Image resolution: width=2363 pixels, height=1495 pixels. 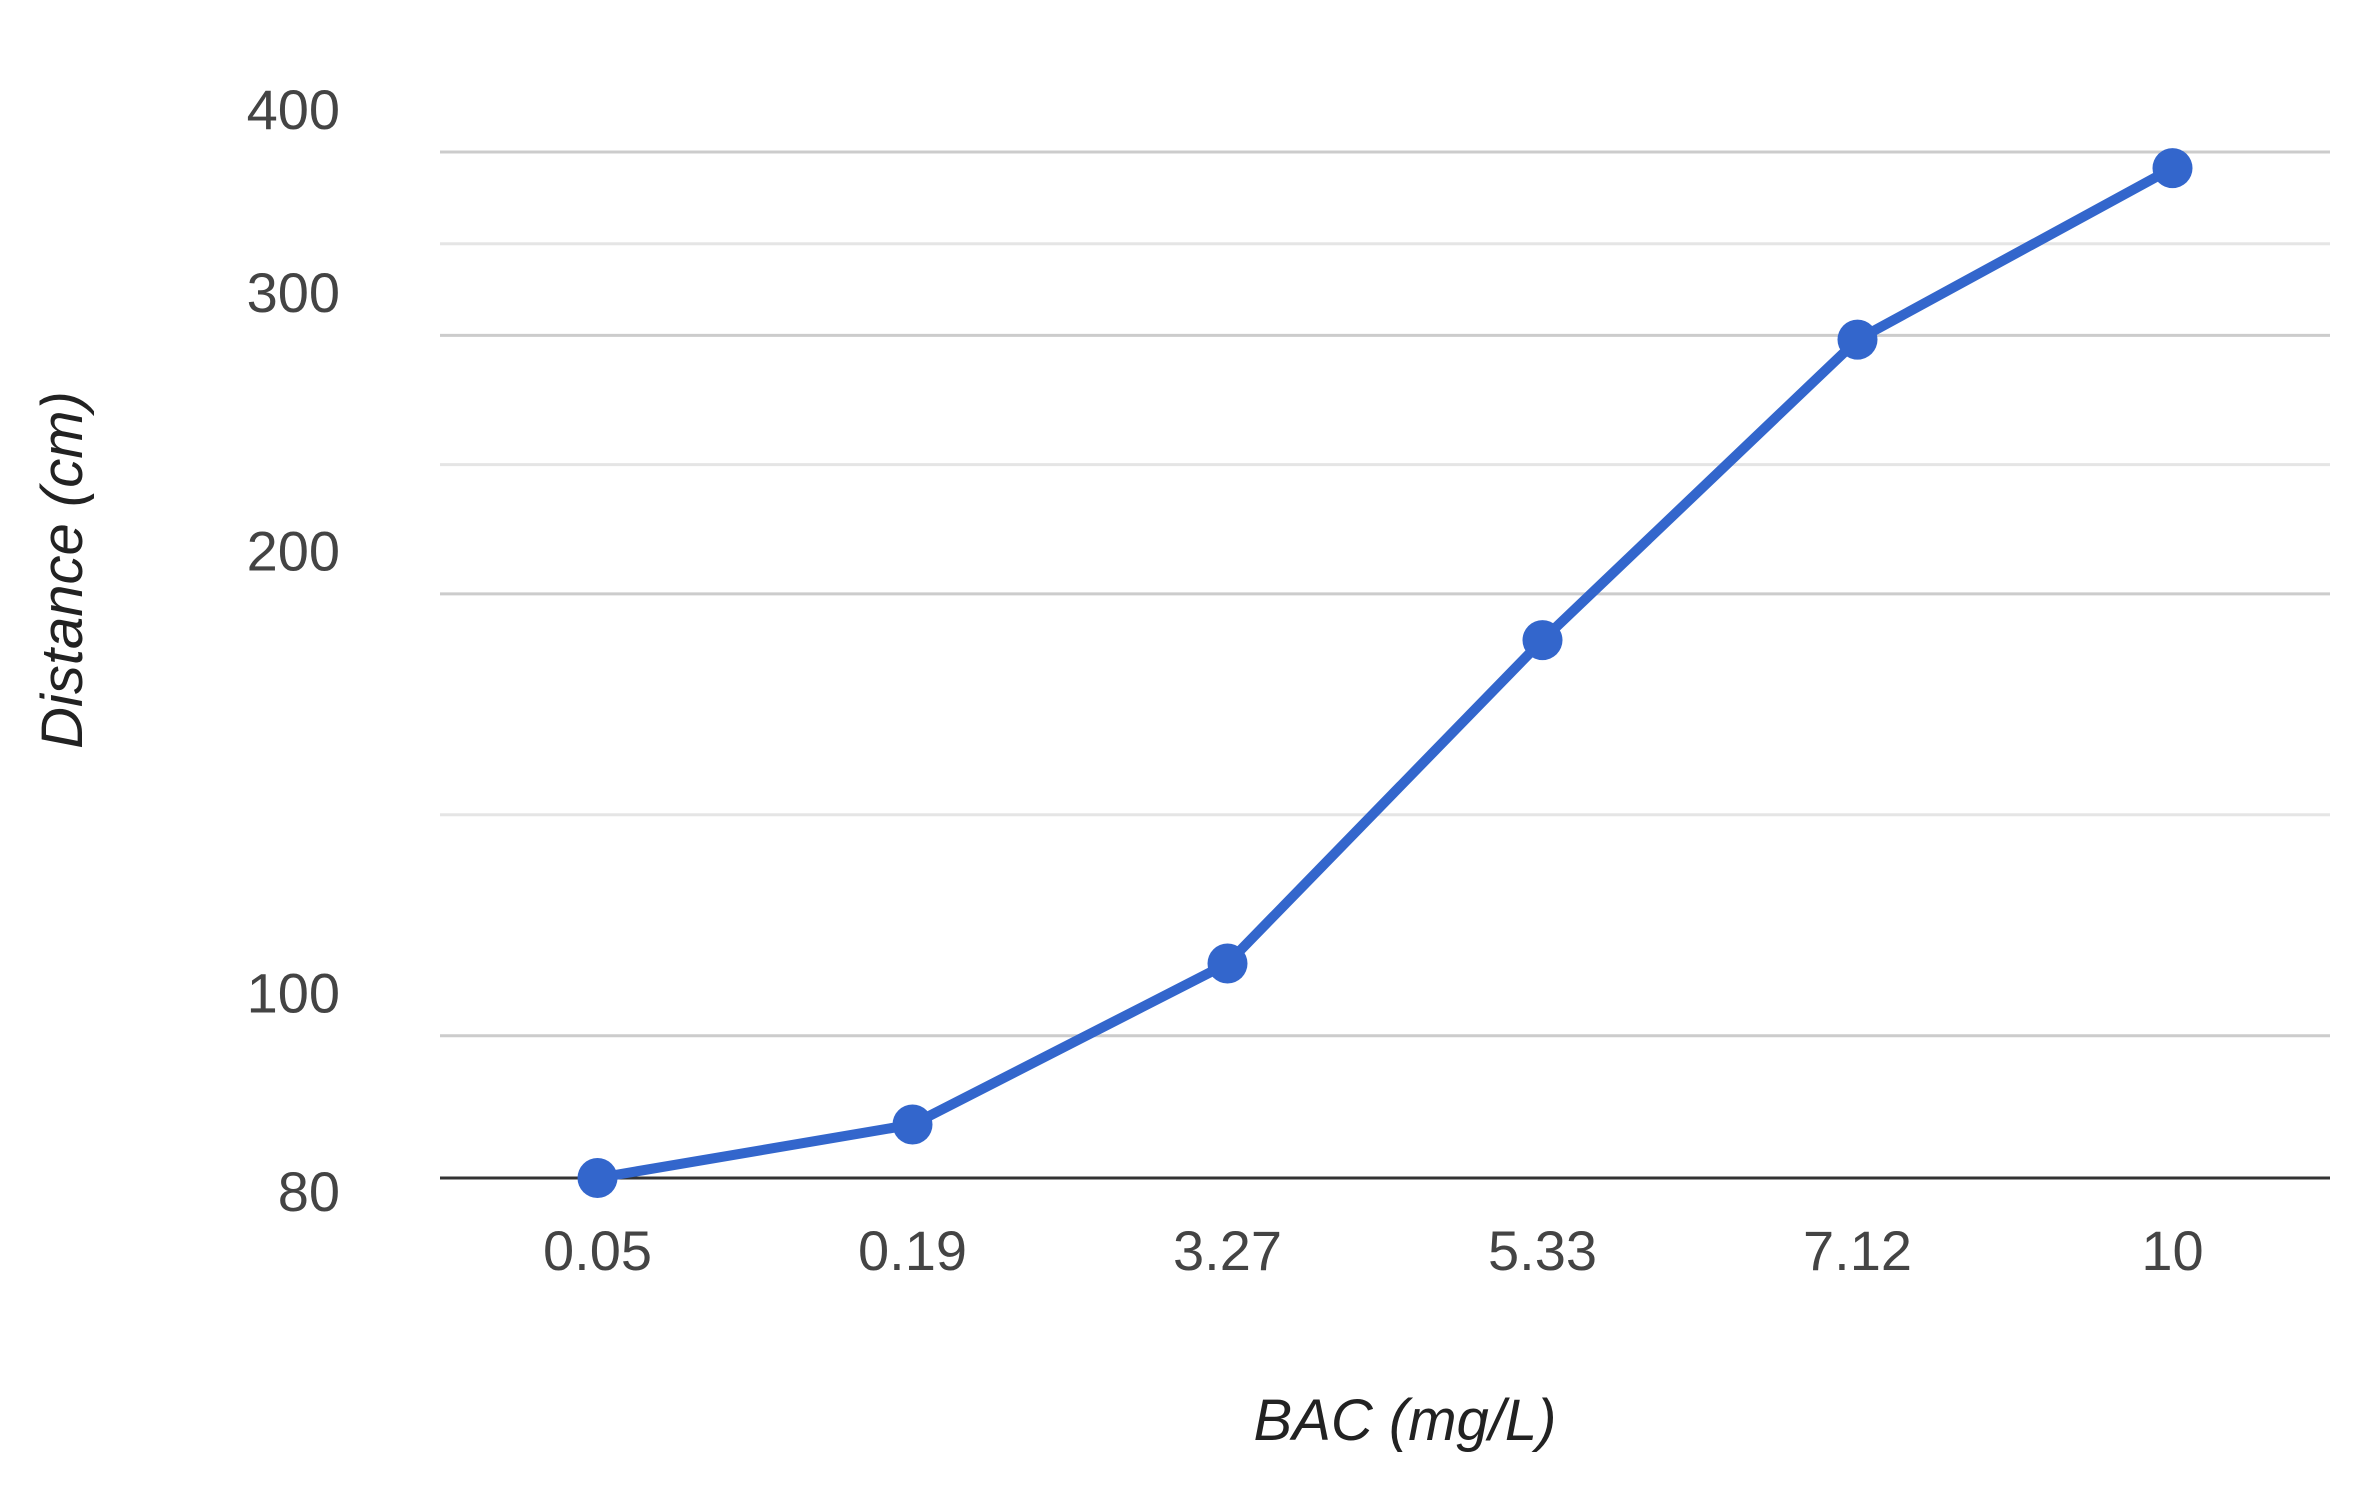 I want to click on x-tick-label: 7.12, so click(x=1857, y=1250).